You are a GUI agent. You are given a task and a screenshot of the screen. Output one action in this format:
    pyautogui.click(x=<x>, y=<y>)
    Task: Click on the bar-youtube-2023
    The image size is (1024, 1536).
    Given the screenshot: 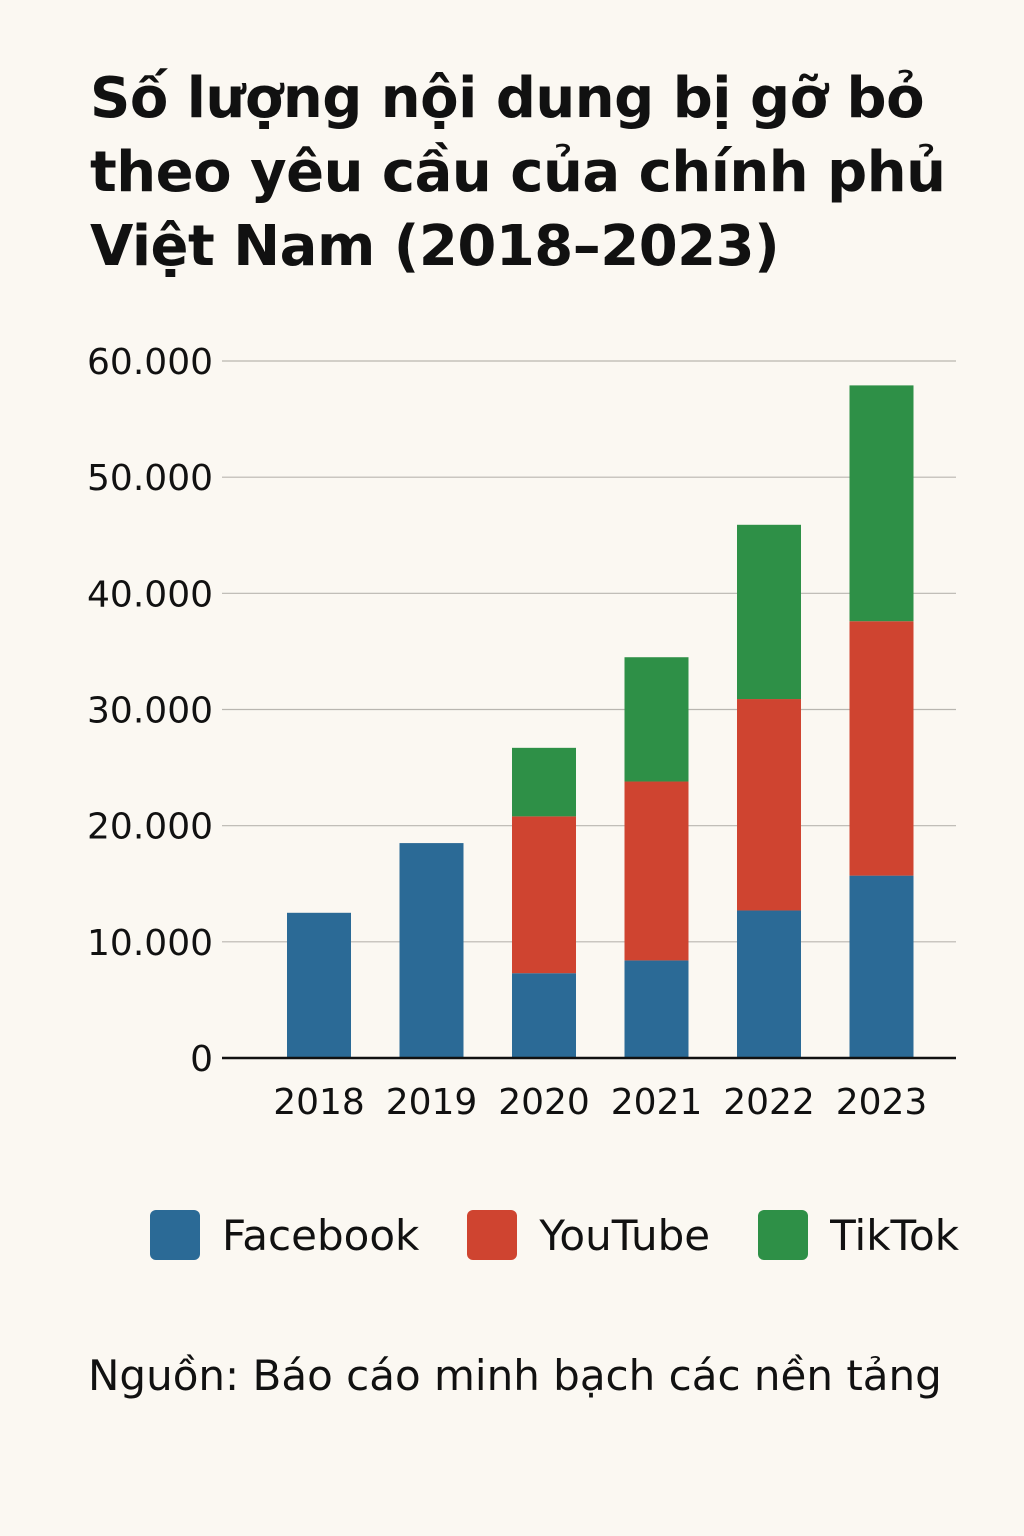 What is the action you would take?
    pyautogui.click(x=881, y=748)
    